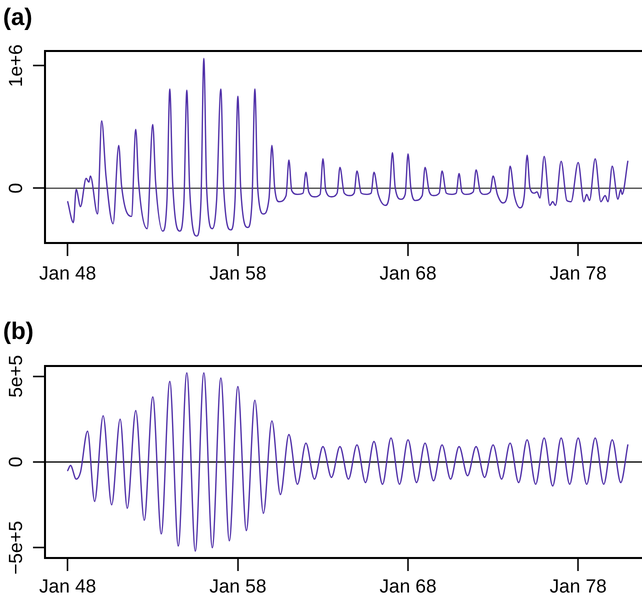 This screenshot has height=601, width=642. Describe the element at coordinates (17, 18) in the screenshot. I see `chart-title: (a)` at that location.